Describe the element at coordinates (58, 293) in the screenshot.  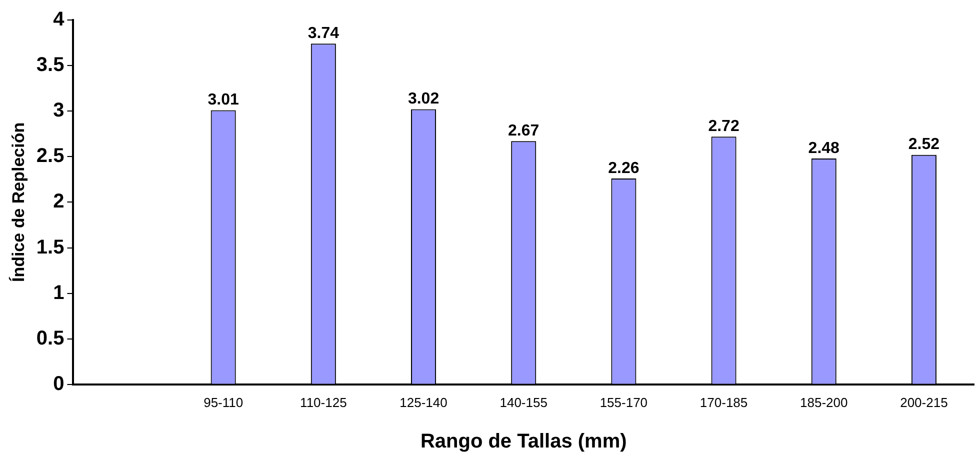
I see `y-tick-label: 1` at that location.